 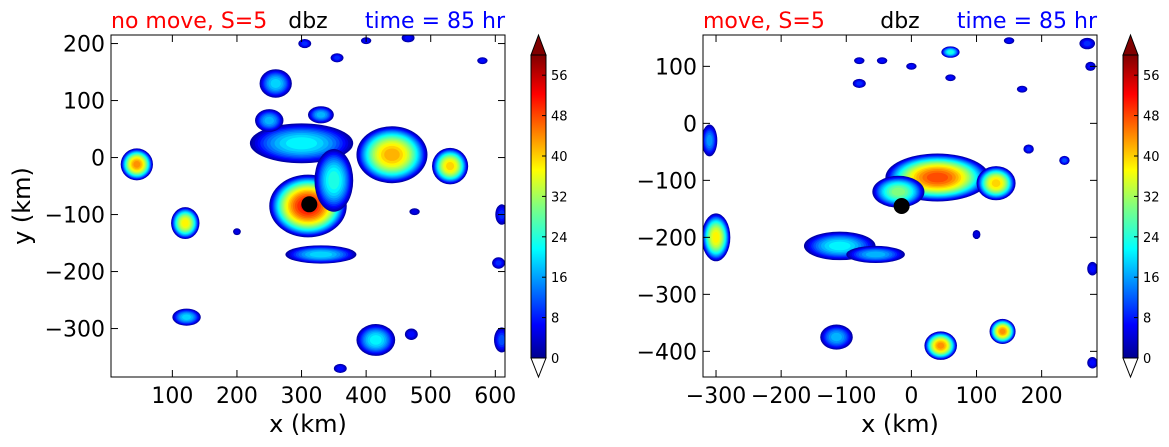 I want to click on left-colorbar-extend-max, so click(x=538, y=44).